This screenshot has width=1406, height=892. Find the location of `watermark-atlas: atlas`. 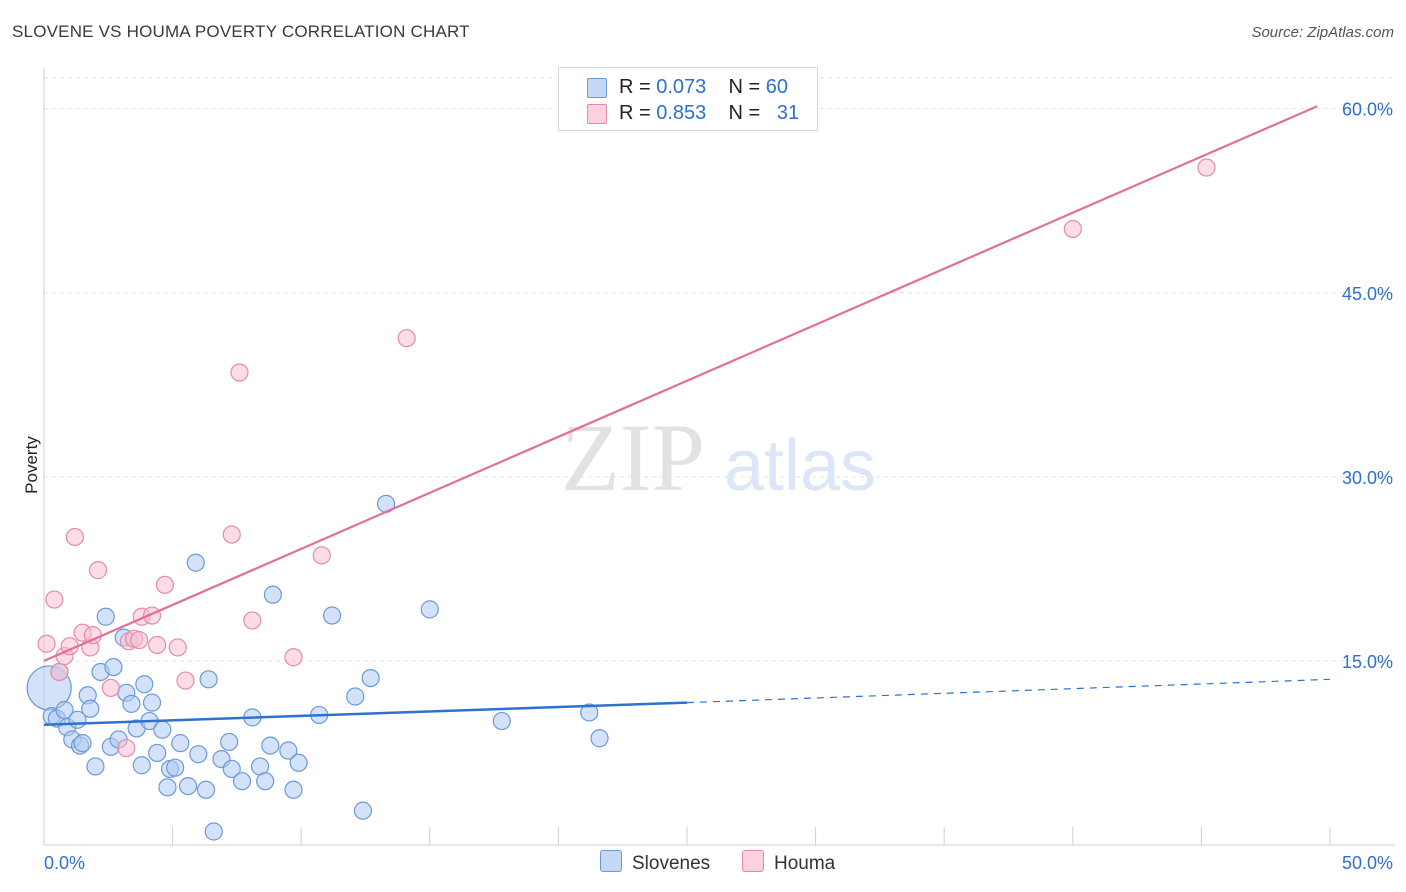

watermark-atlas: atlas is located at coordinates (800, 466).